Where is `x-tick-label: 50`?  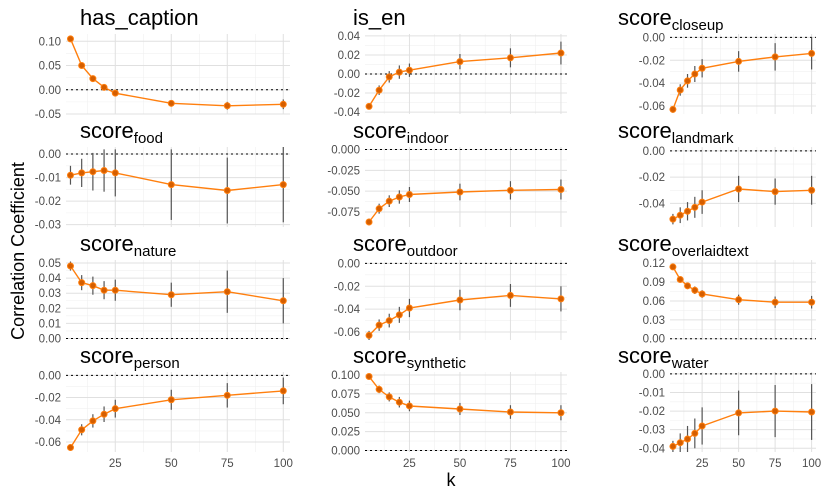 x-tick-label: 50 is located at coordinates (460, 464).